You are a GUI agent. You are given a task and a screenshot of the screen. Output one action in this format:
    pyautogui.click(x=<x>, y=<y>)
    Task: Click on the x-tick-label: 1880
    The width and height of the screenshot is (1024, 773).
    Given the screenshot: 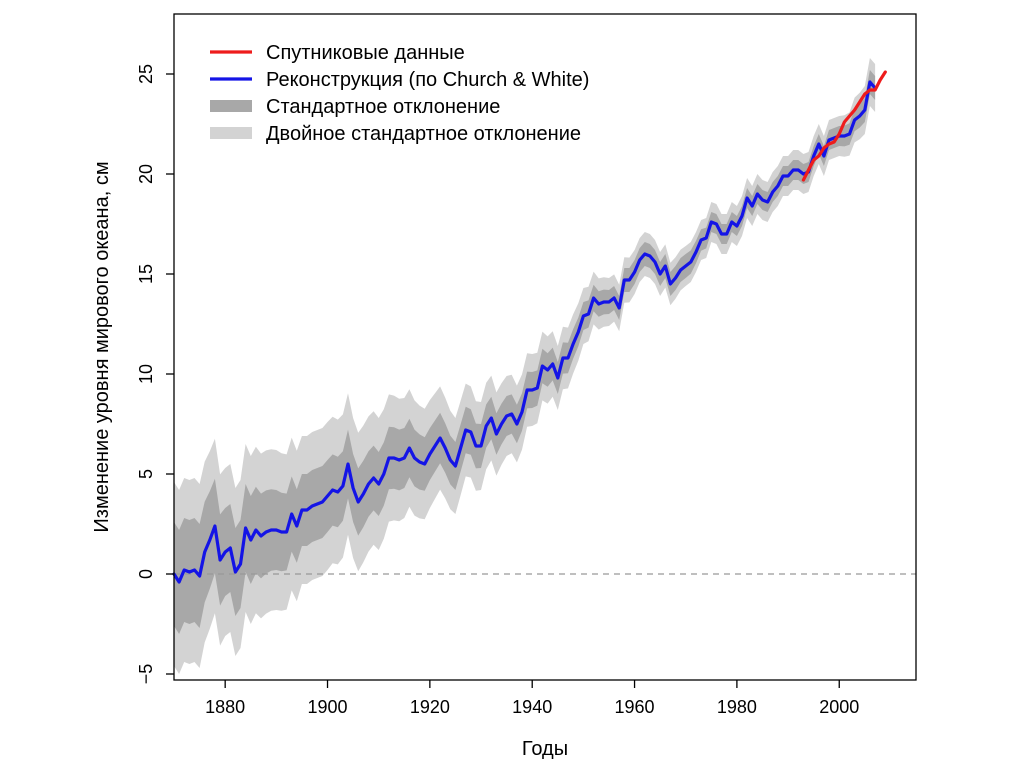 What is the action you would take?
    pyautogui.click(x=225, y=707)
    